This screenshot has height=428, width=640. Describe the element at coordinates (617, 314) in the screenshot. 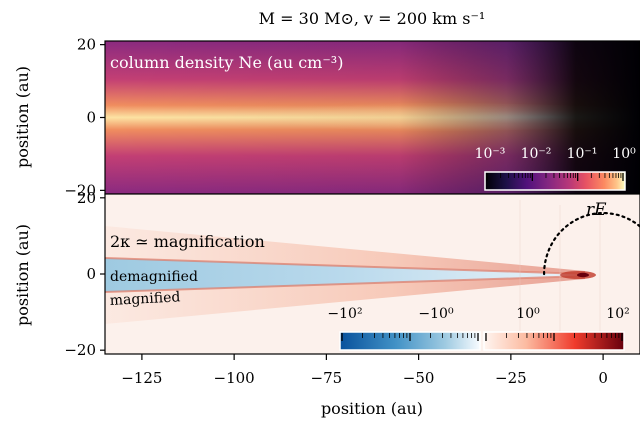

I see `mag-tick-1e2: 10²` at that location.